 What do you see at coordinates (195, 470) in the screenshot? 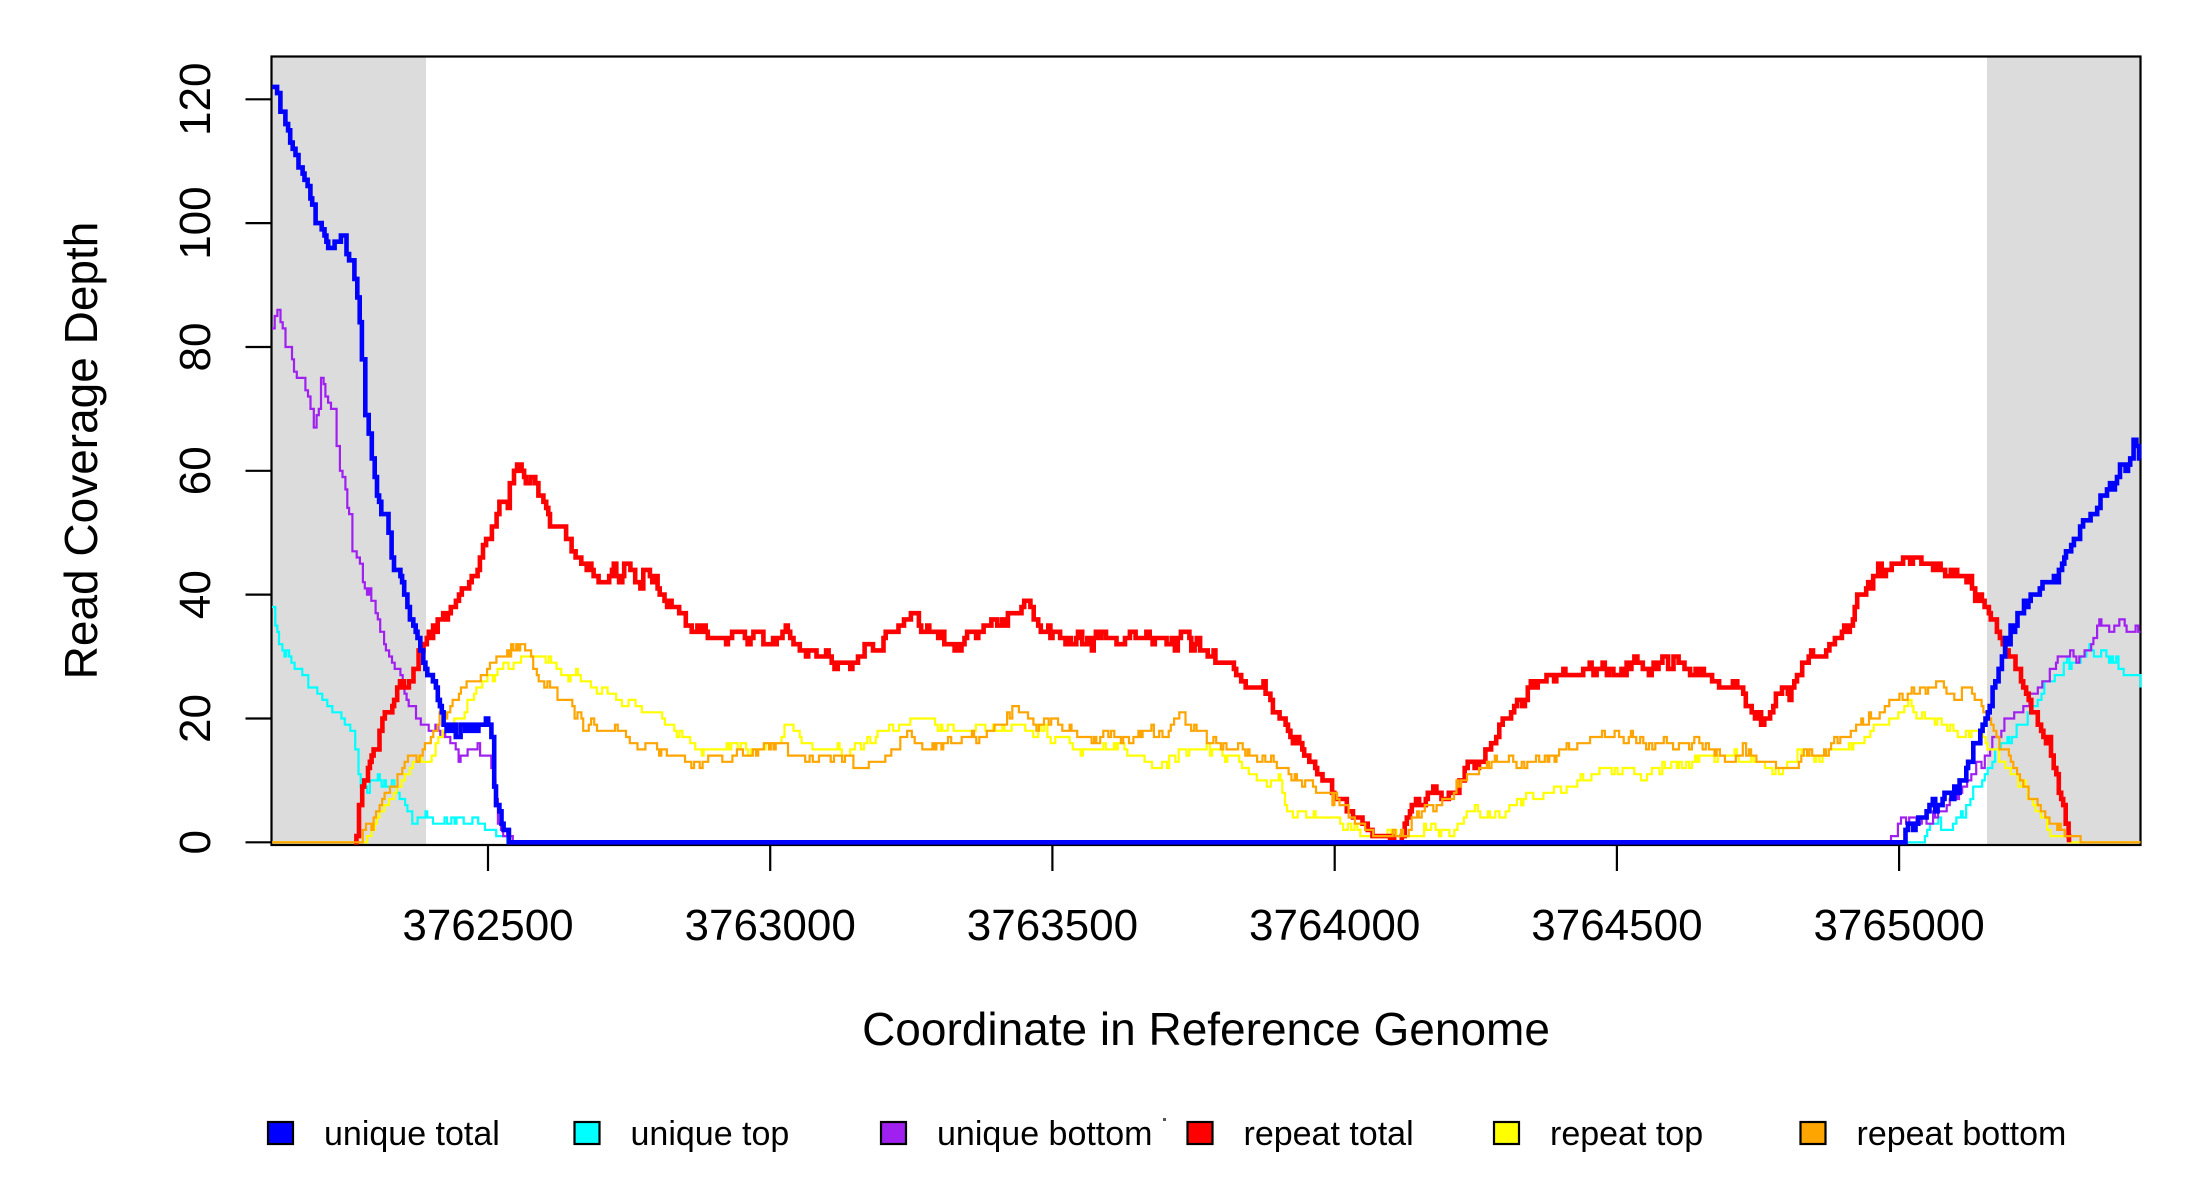
I see `svg-text: 60` at bounding box center [195, 470].